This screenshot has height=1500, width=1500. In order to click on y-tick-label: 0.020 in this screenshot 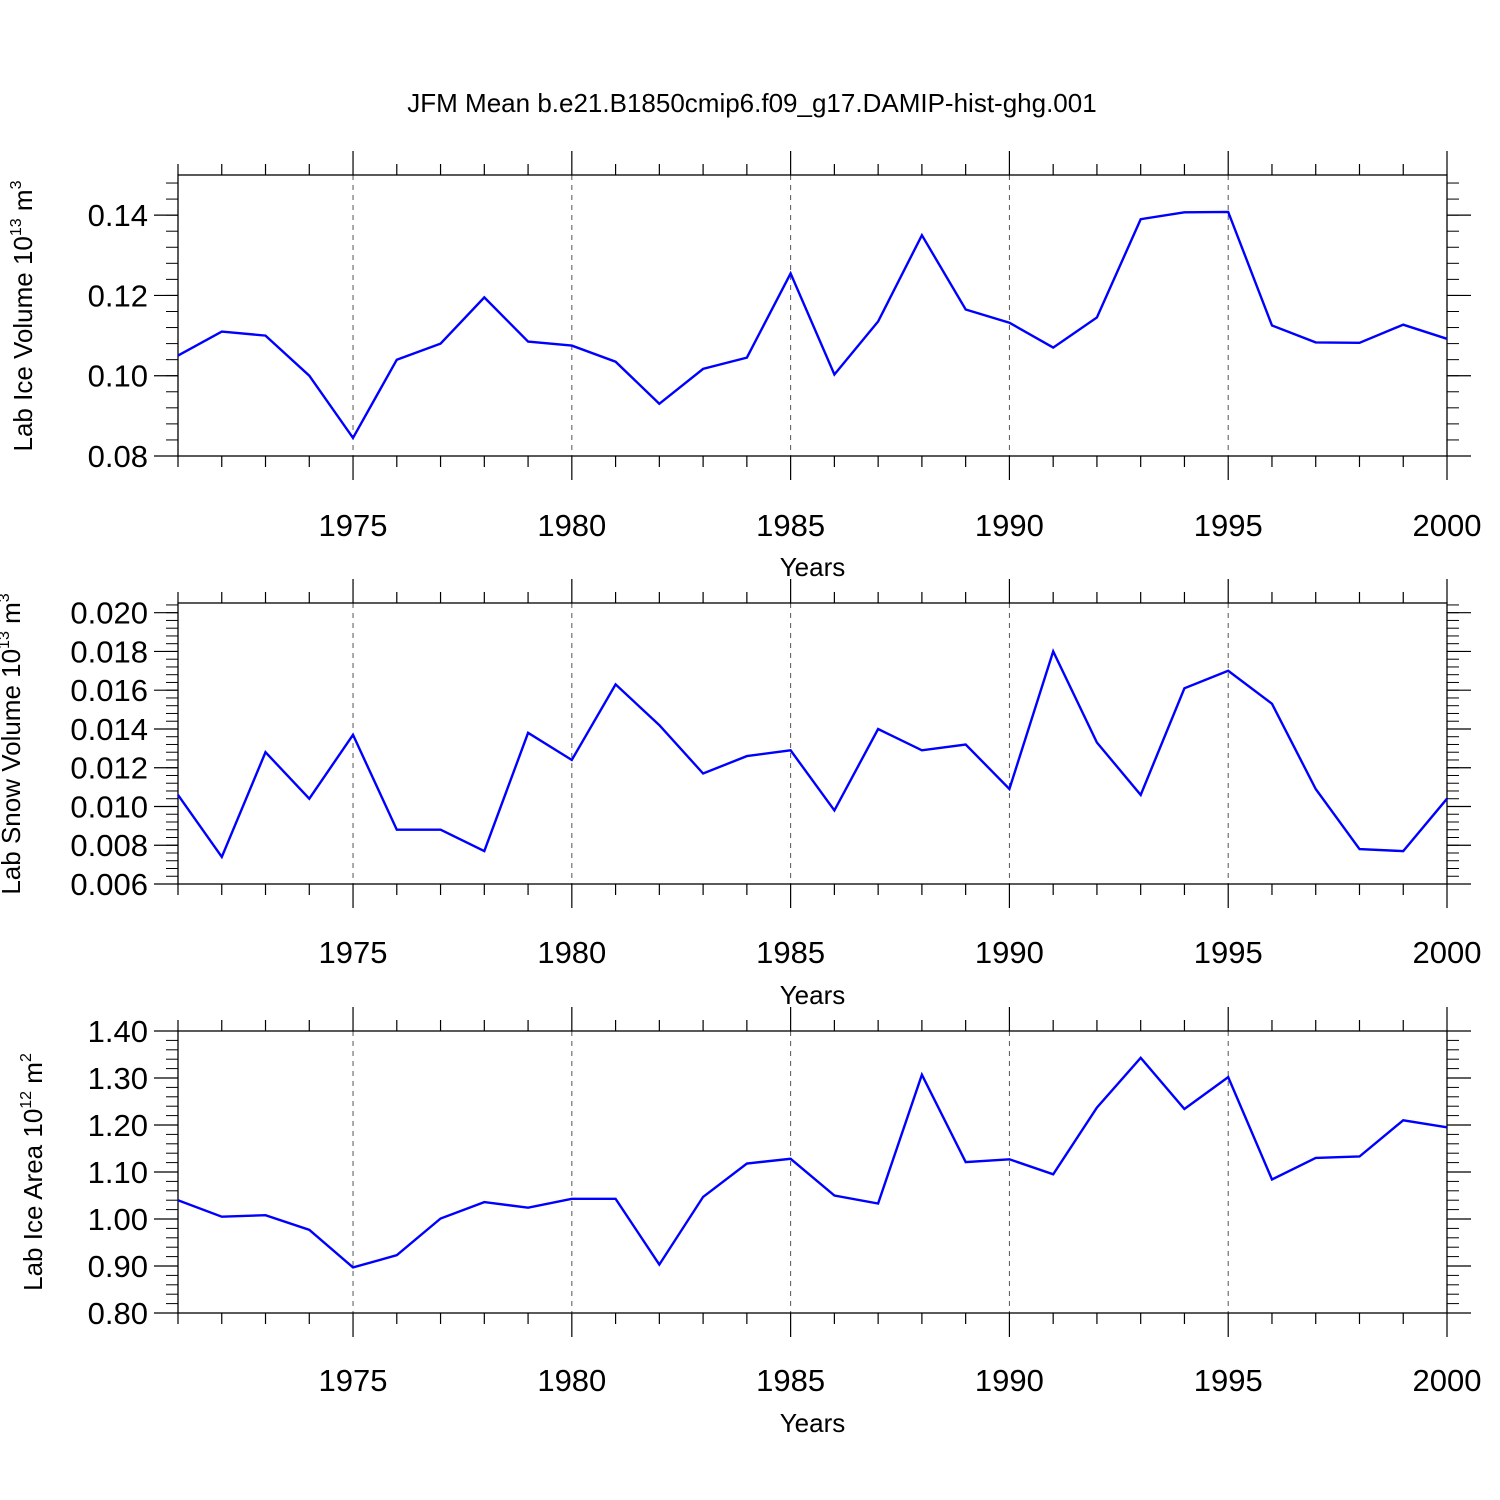, I will do `click(109, 613)`.